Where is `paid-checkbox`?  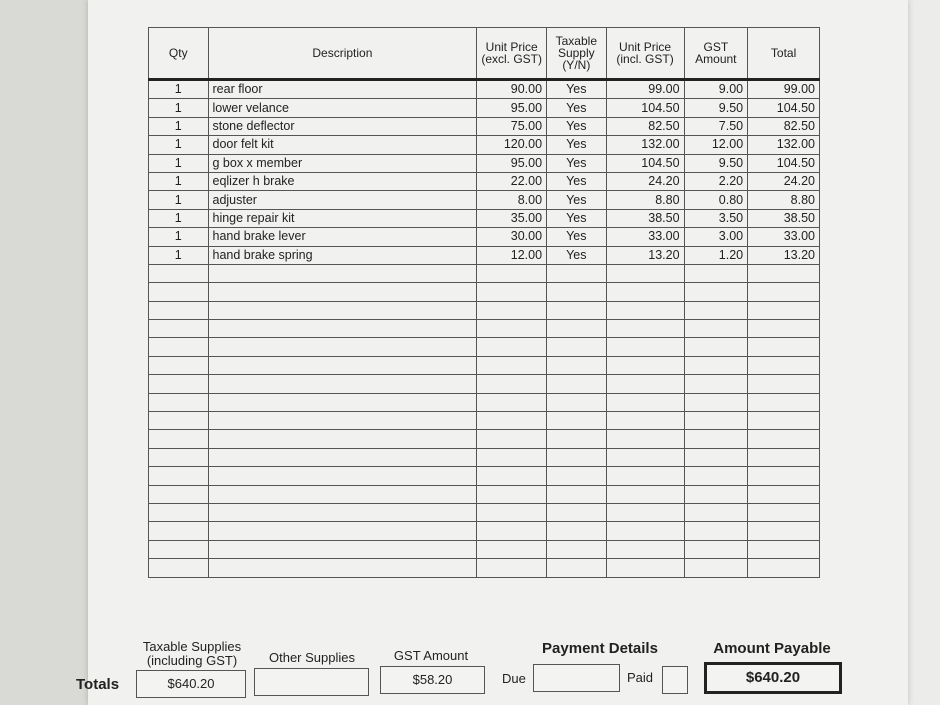
paid-checkbox is located at coordinates (675, 680).